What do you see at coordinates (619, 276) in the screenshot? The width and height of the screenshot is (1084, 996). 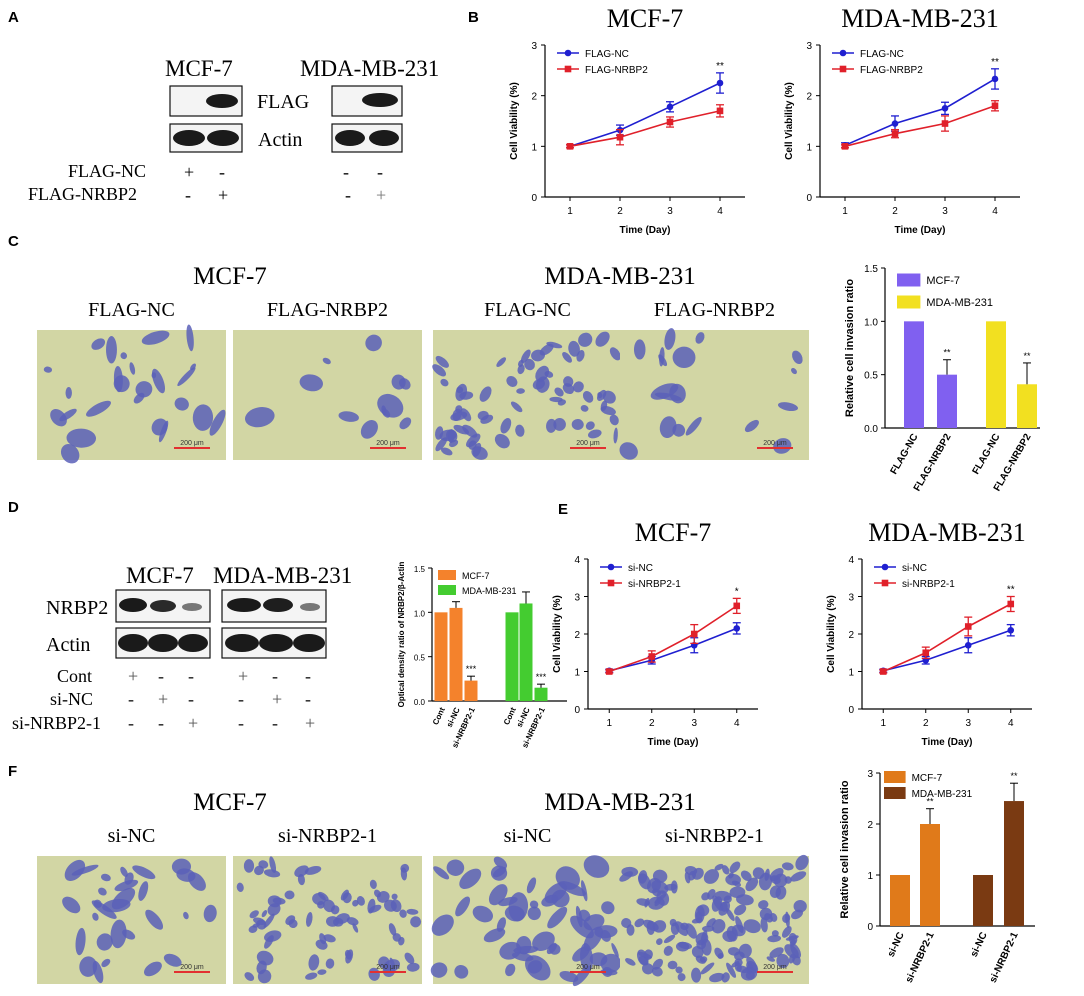 I see `micro-line-title: MDA-MB-231` at bounding box center [619, 276].